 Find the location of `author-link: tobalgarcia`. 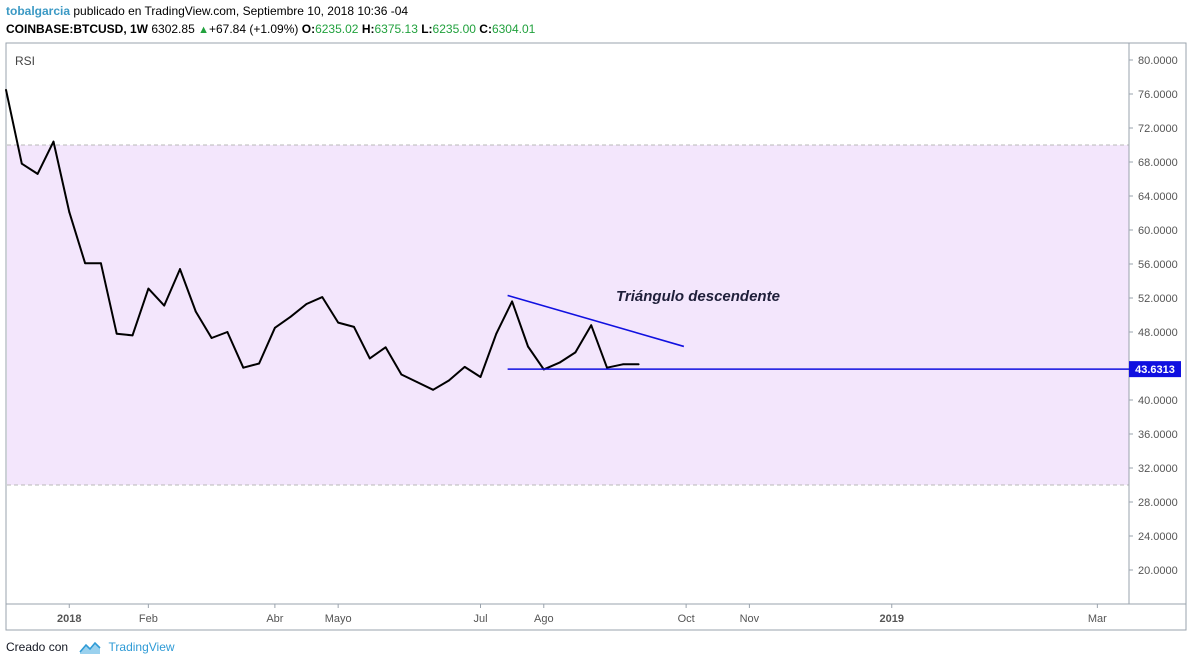

author-link: tobalgarcia is located at coordinates (38, 11).